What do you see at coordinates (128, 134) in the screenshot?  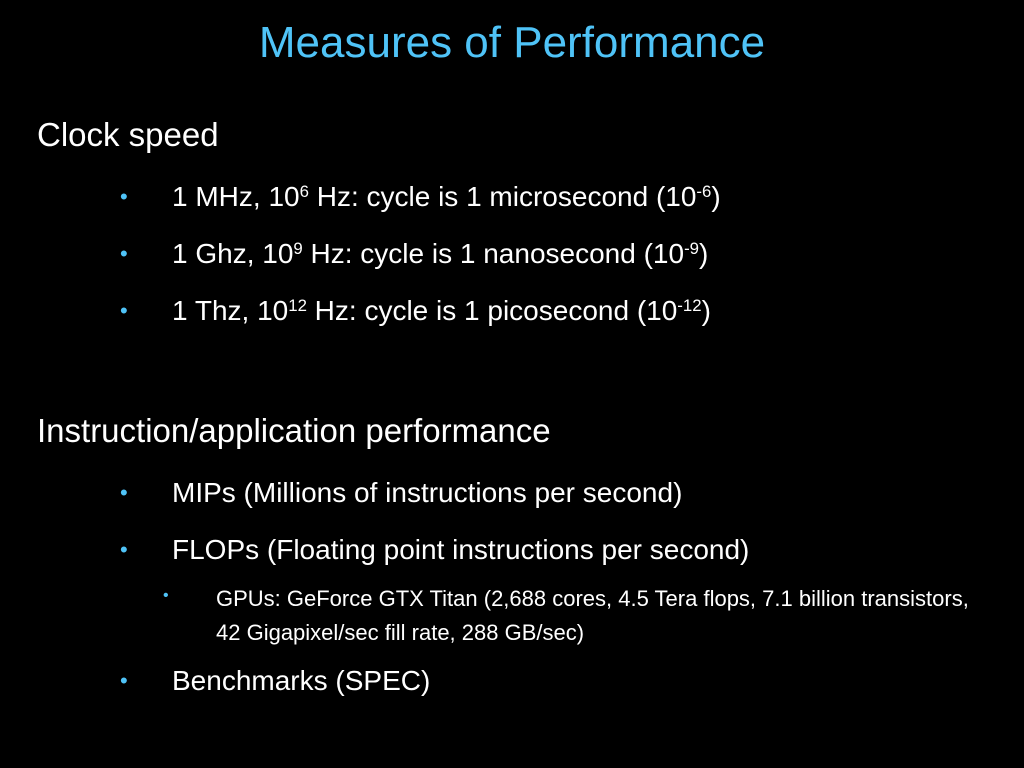 I see `section-heading-clock-speed: Clock speed` at bounding box center [128, 134].